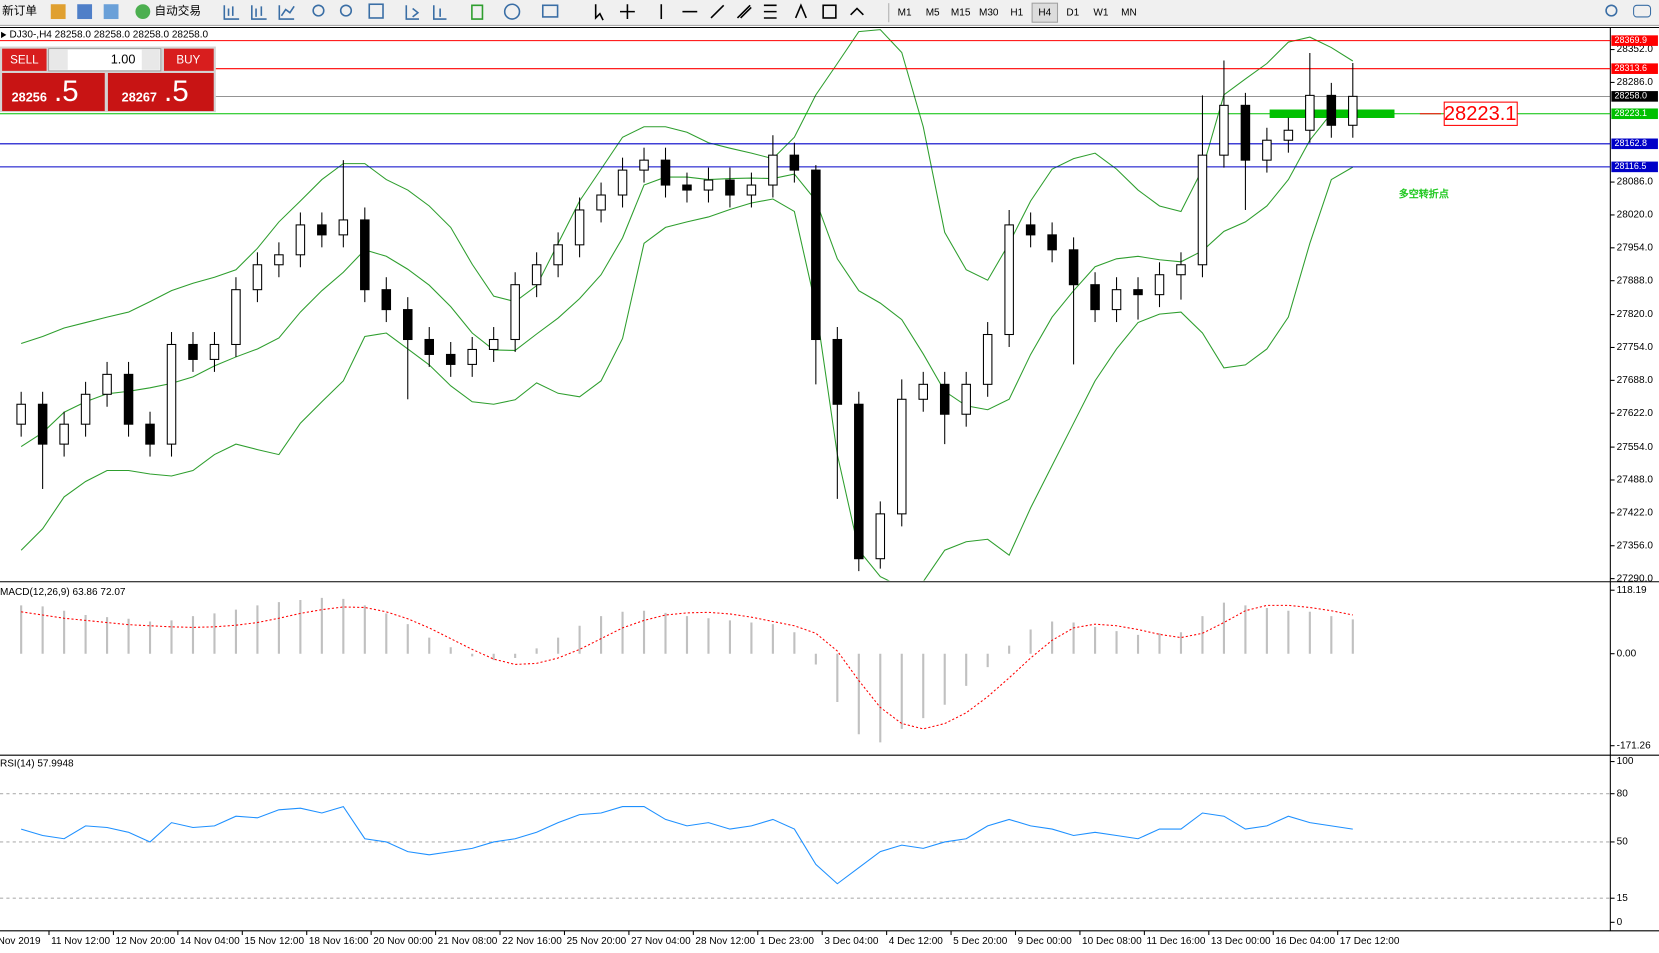  Describe the element at coordinates (1635, 49) in the screenshot. I see `y-tick-label: 28352.0` at that location.